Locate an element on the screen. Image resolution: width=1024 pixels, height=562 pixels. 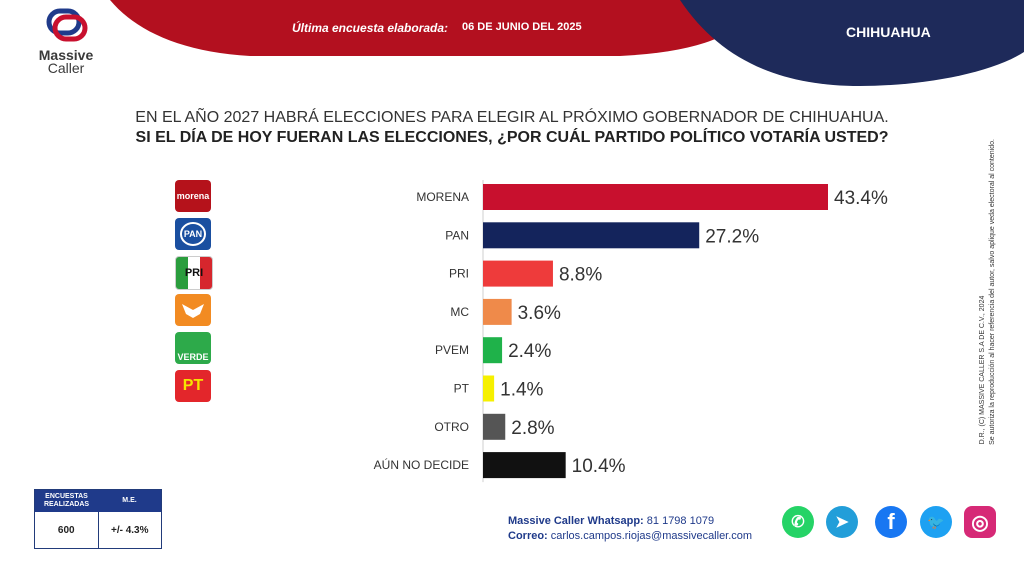
email-label: Correo: is located at coordinates (528, 536).